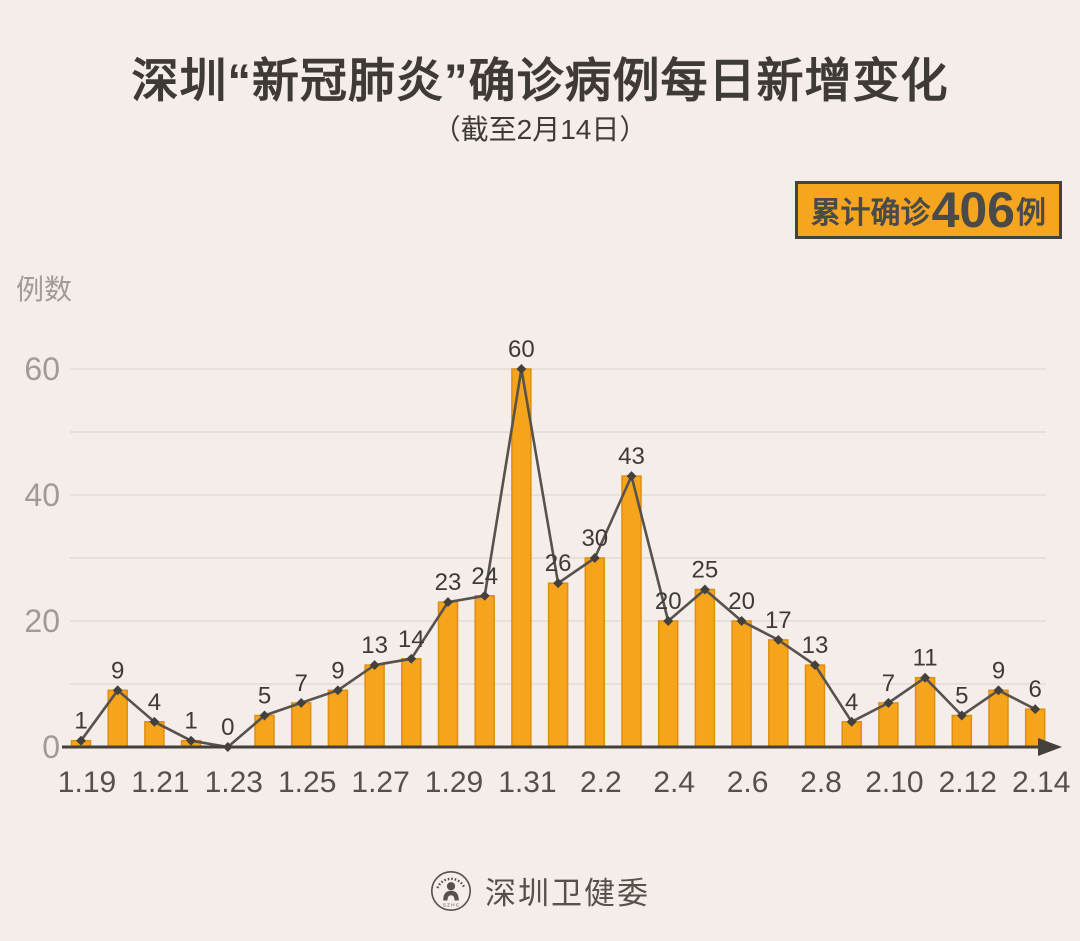 This screenshot has height=941, width=1080. I want to click on footer: S Z H C 深圳卫健委, so click(540, 890).